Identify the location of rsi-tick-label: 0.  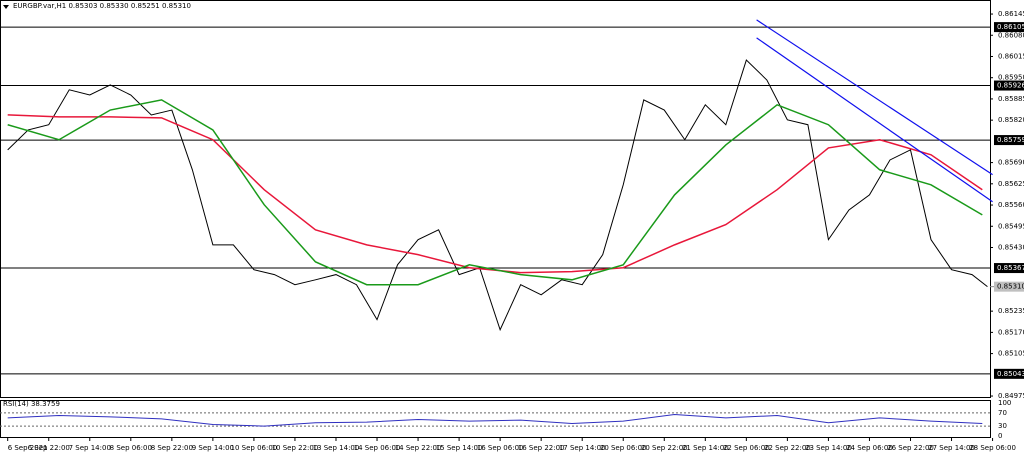
(1000, 436).